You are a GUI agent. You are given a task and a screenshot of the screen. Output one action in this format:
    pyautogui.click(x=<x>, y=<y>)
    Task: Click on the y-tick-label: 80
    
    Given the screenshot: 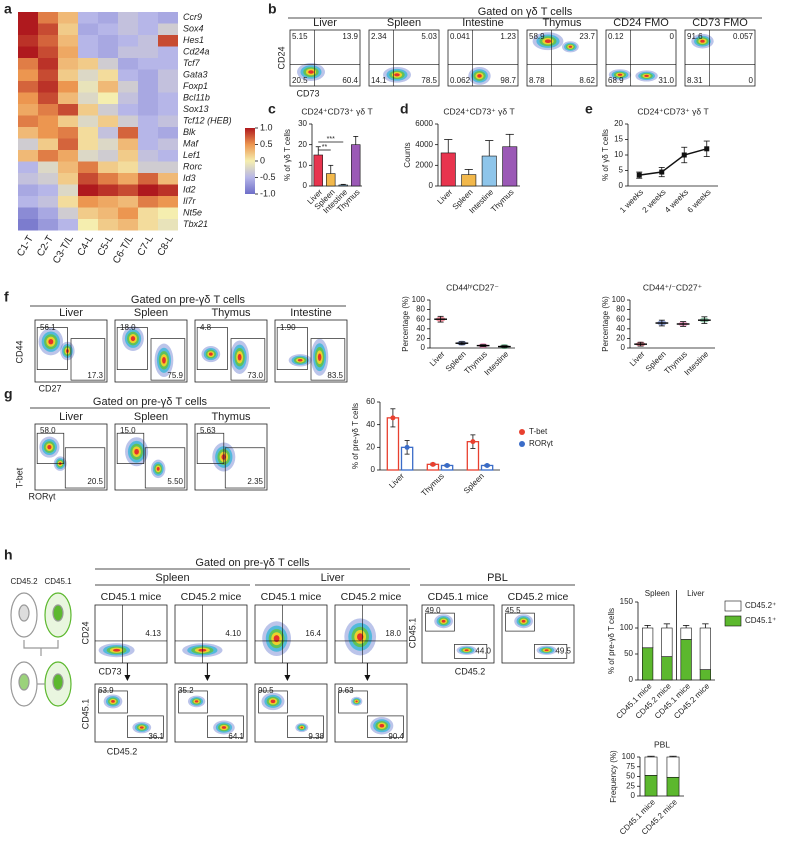 What is the action you would take?
    pyautogui.click(x=420, y=309)
    